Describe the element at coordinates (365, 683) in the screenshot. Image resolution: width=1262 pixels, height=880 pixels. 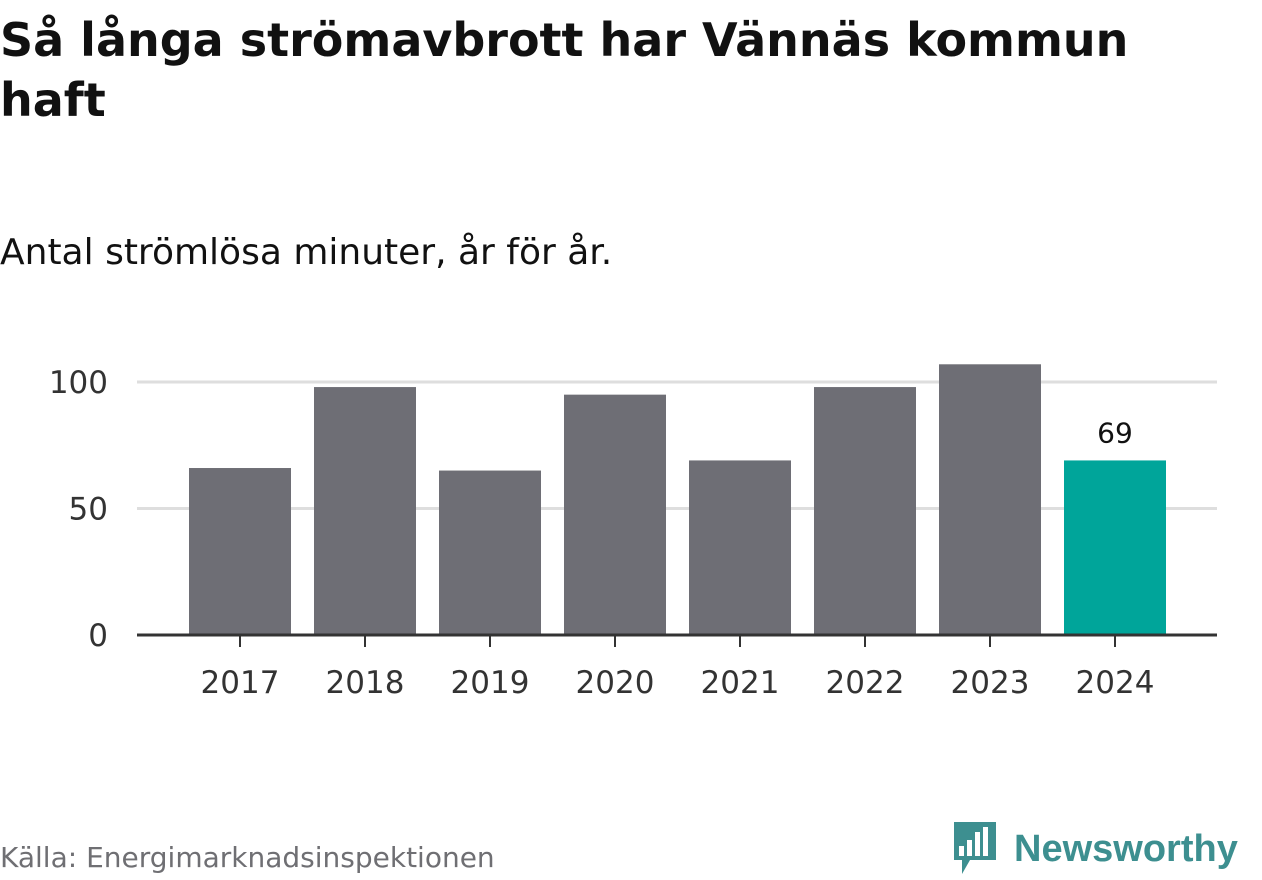
I see `x-tick-label: 2018` at that location.